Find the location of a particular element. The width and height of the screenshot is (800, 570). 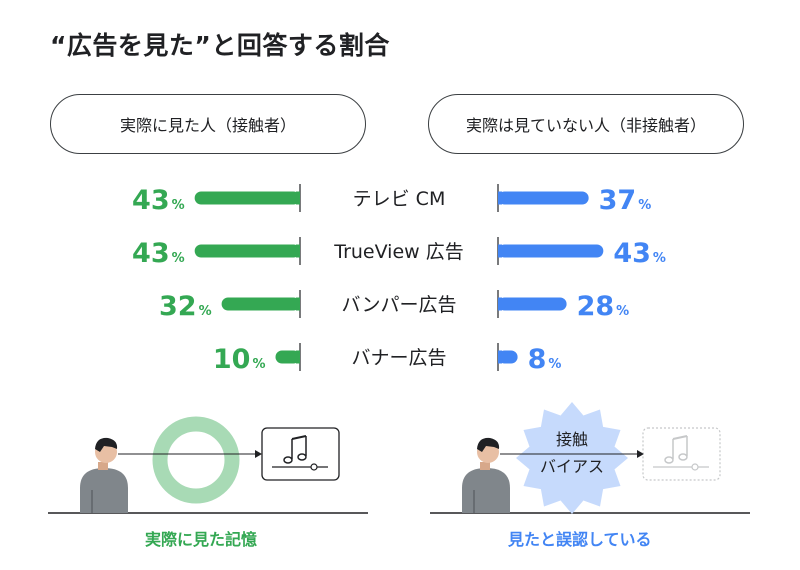

unexposed-value-label: 37% is located at coordinates (625, 200).